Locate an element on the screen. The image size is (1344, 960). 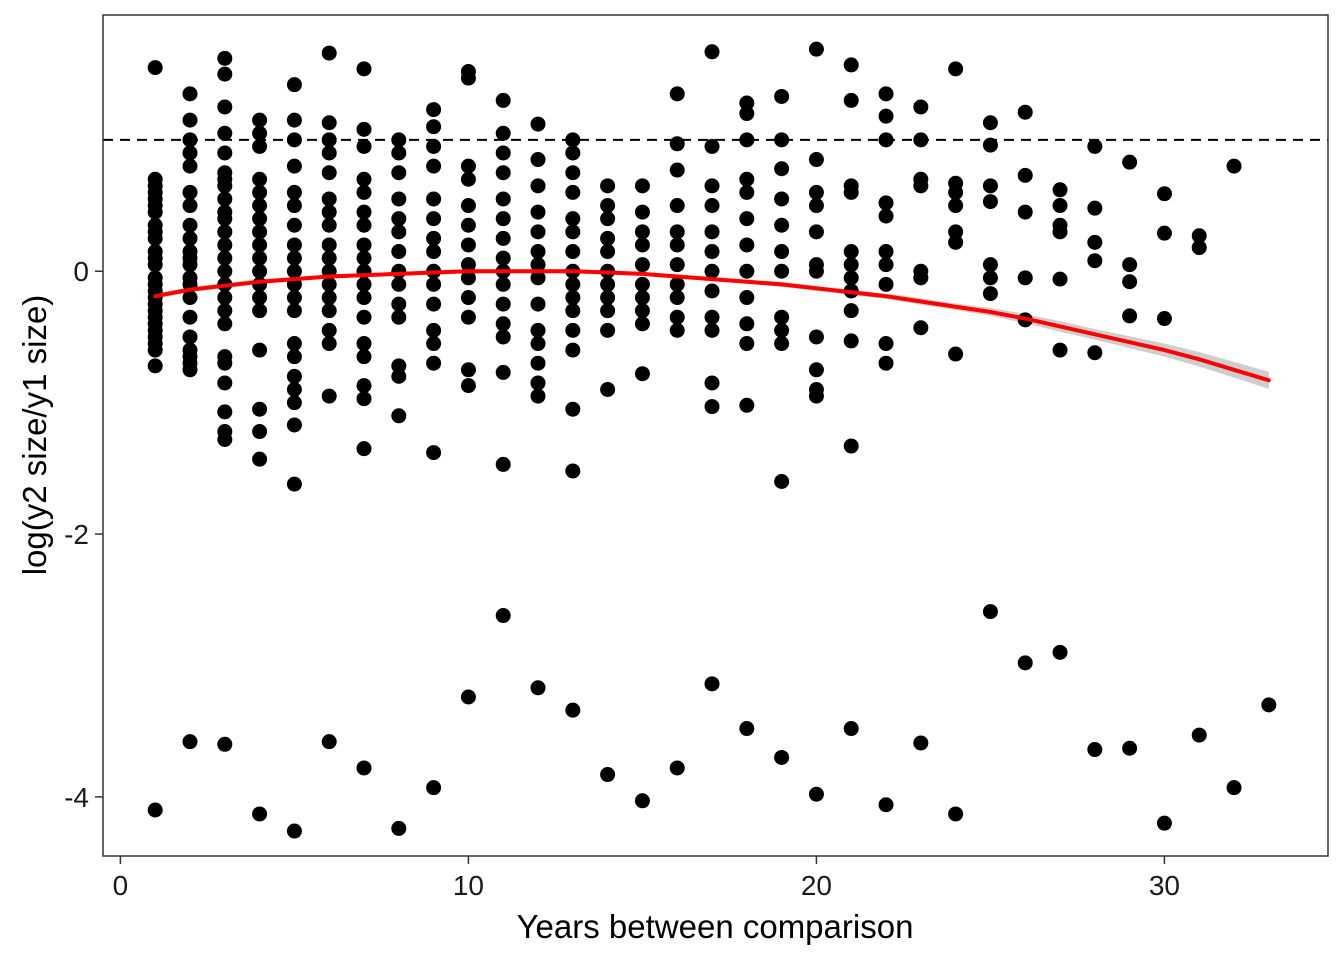
y-axis: -4 -2 0 is located at coordinates (83, 534).